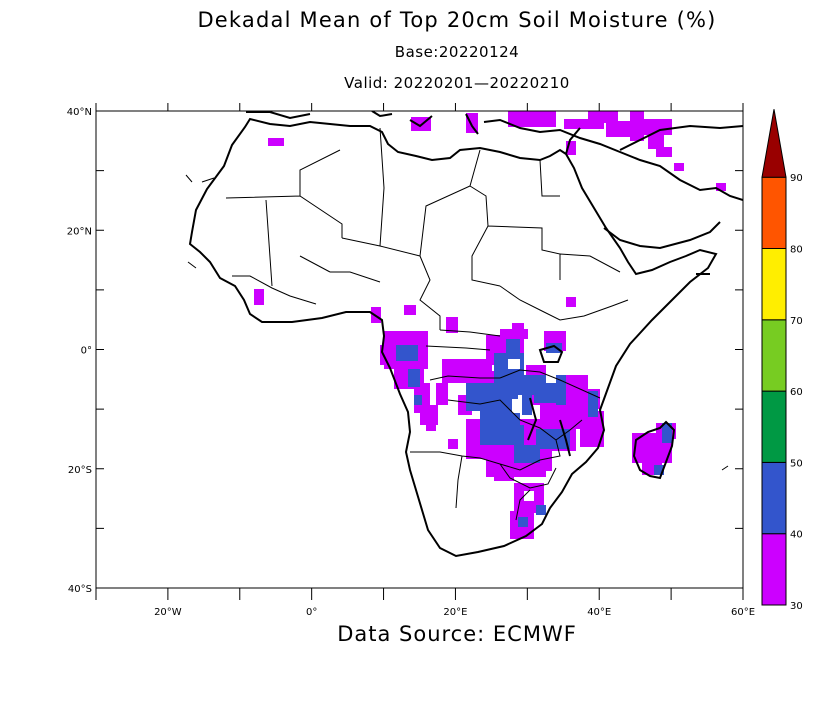 This screenshot has height=702, width=826. What do you see at coordinates (796, 321) in the screenshot?
I see `colorbar-label: 70` at bounding box center [796, 321].